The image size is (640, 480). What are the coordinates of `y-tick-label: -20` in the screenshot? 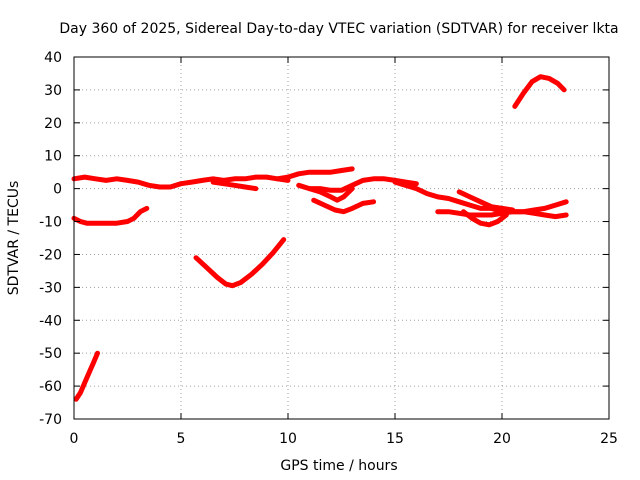 It's located at (50, 255).